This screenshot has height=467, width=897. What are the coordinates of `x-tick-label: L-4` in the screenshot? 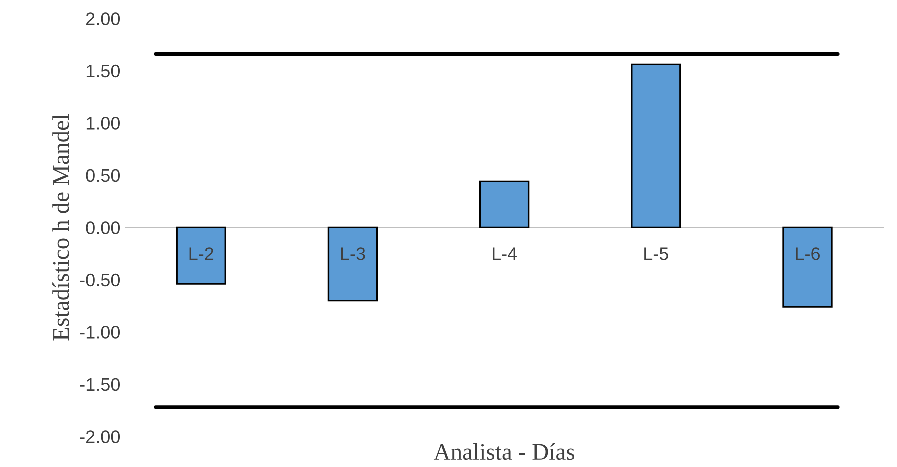 It's located at (505, 254).